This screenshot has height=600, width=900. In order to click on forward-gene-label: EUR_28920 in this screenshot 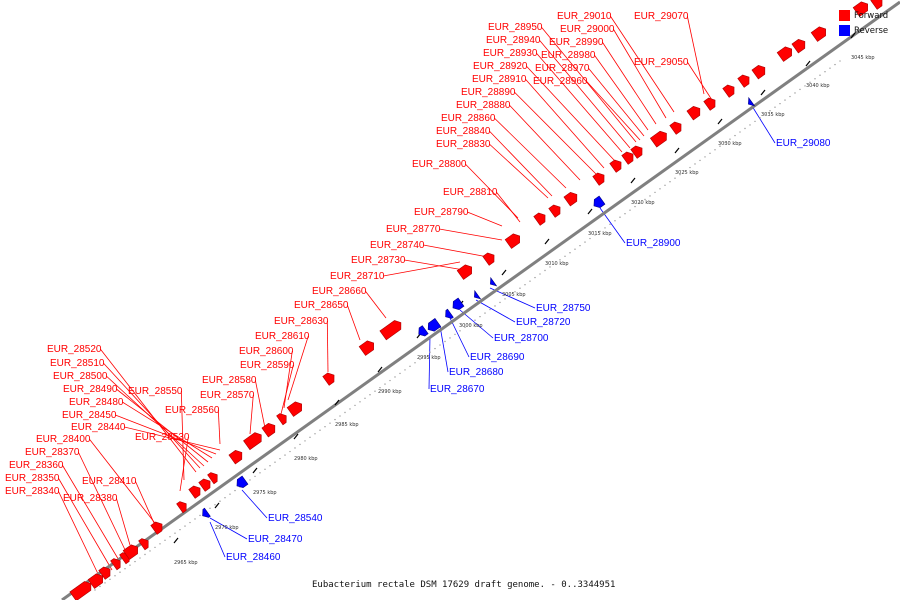, I will do `click(500, 66)`.